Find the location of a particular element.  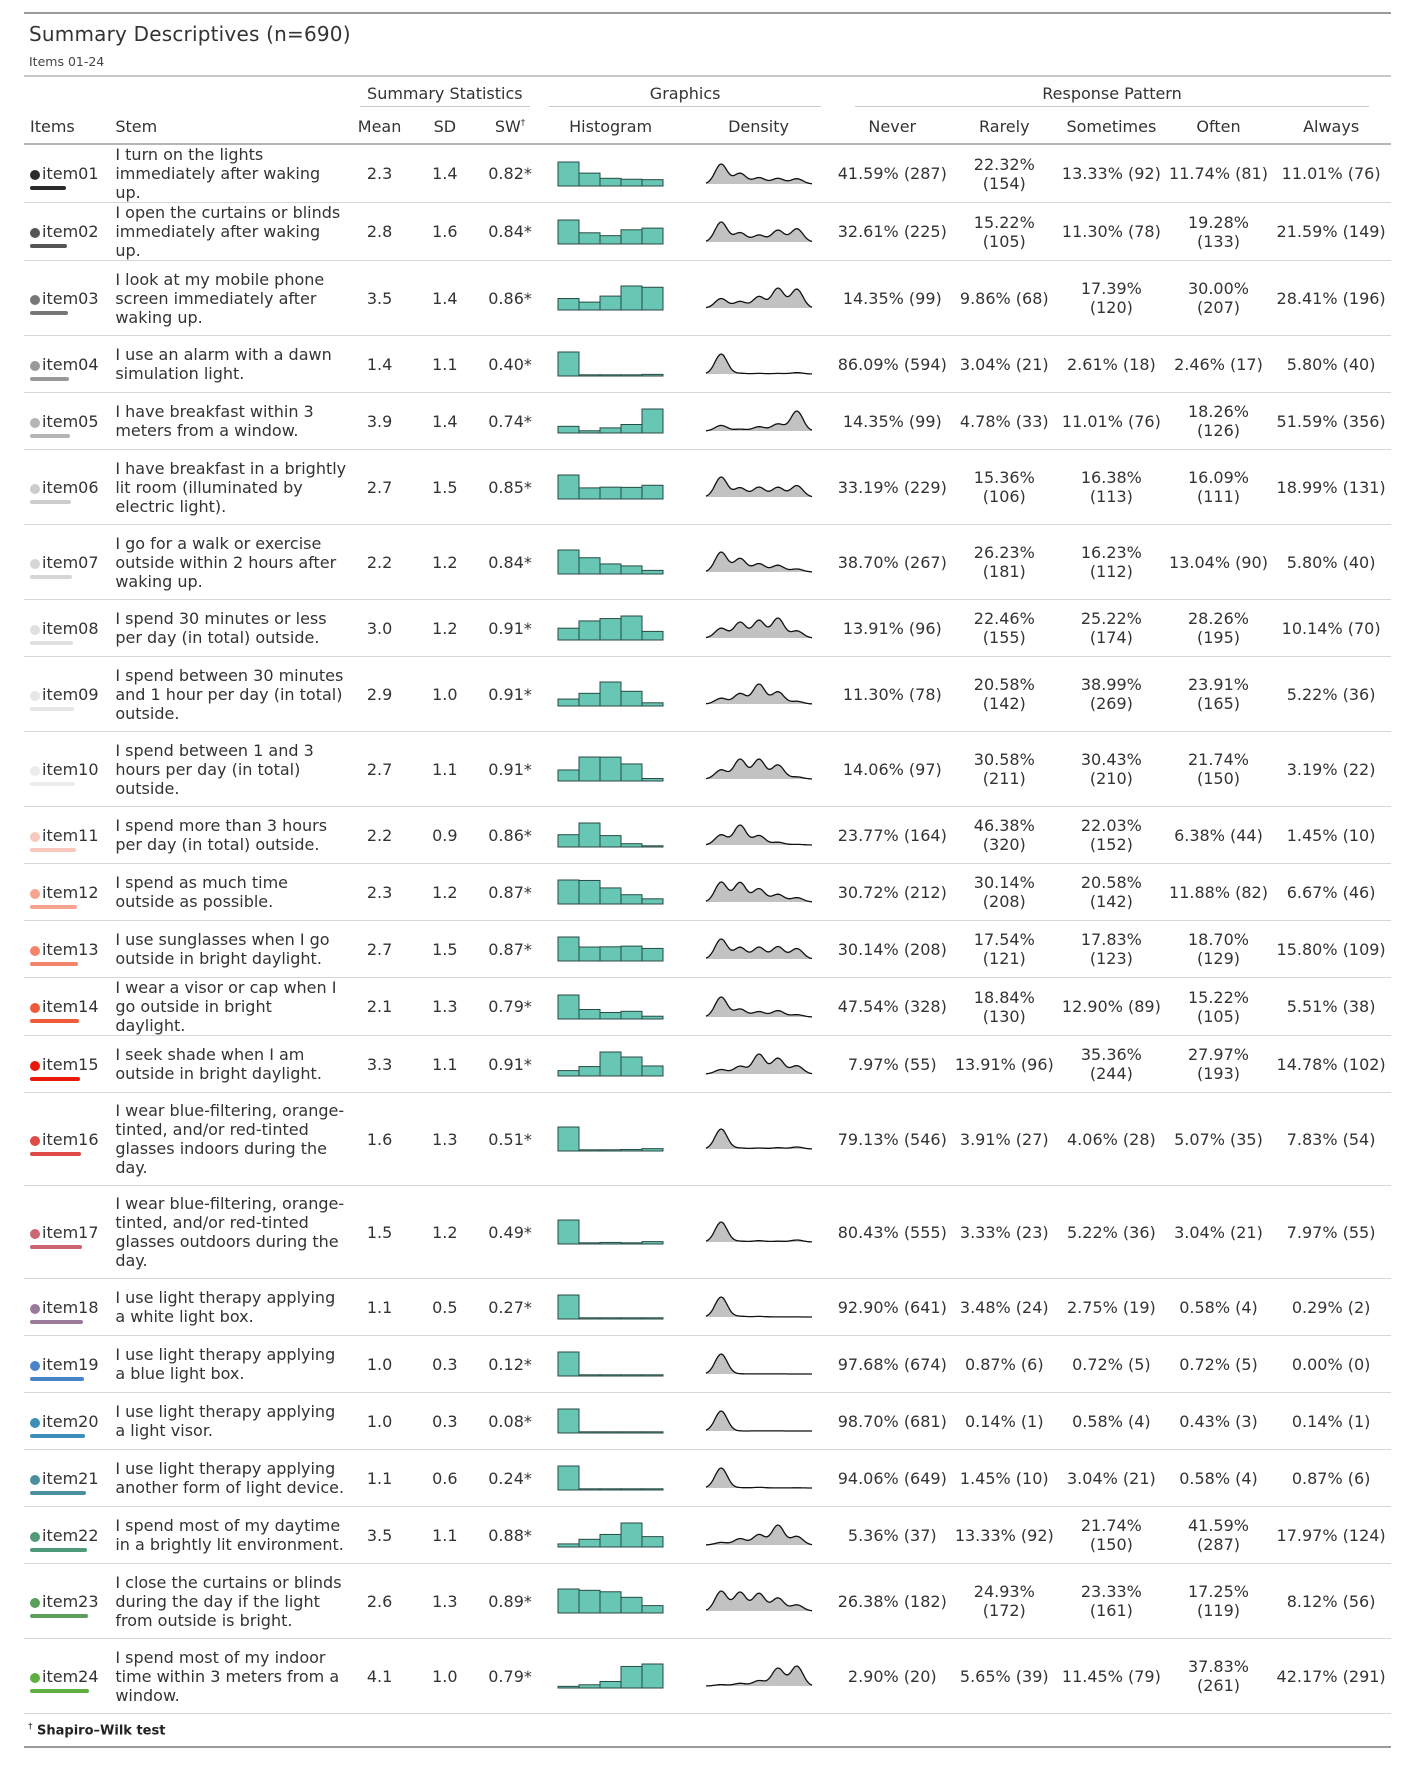

histogram-cell is located at coordinates (611, 562).